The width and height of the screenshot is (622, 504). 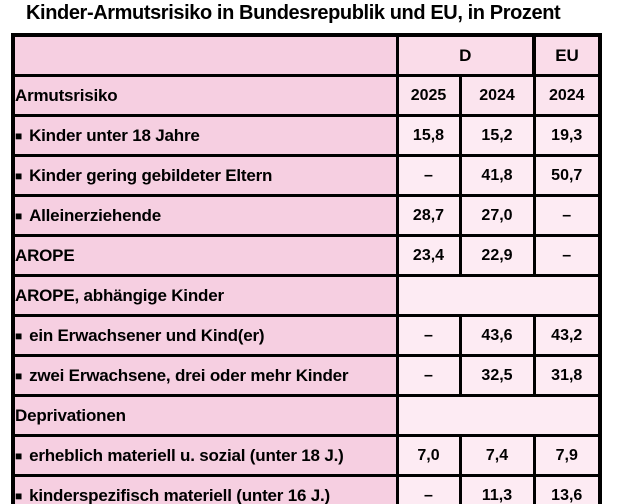 What do you see at coordinates (205, 255) in the screenshot?
I see `row-label: AROPE` at bounding box center [205, 255].